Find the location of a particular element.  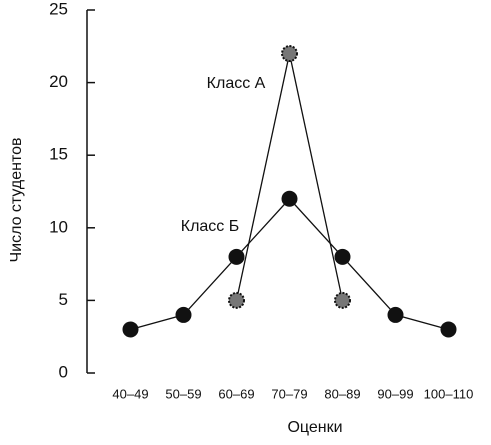

series-label: Класс А is located at coordinates (236, 83).